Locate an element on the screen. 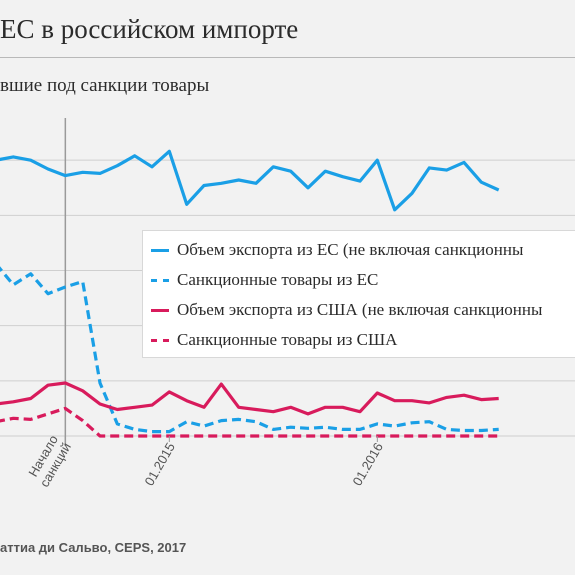  legend-item-us-sanctioned: Санкционные товары из США is located at coordinates (274, 342).